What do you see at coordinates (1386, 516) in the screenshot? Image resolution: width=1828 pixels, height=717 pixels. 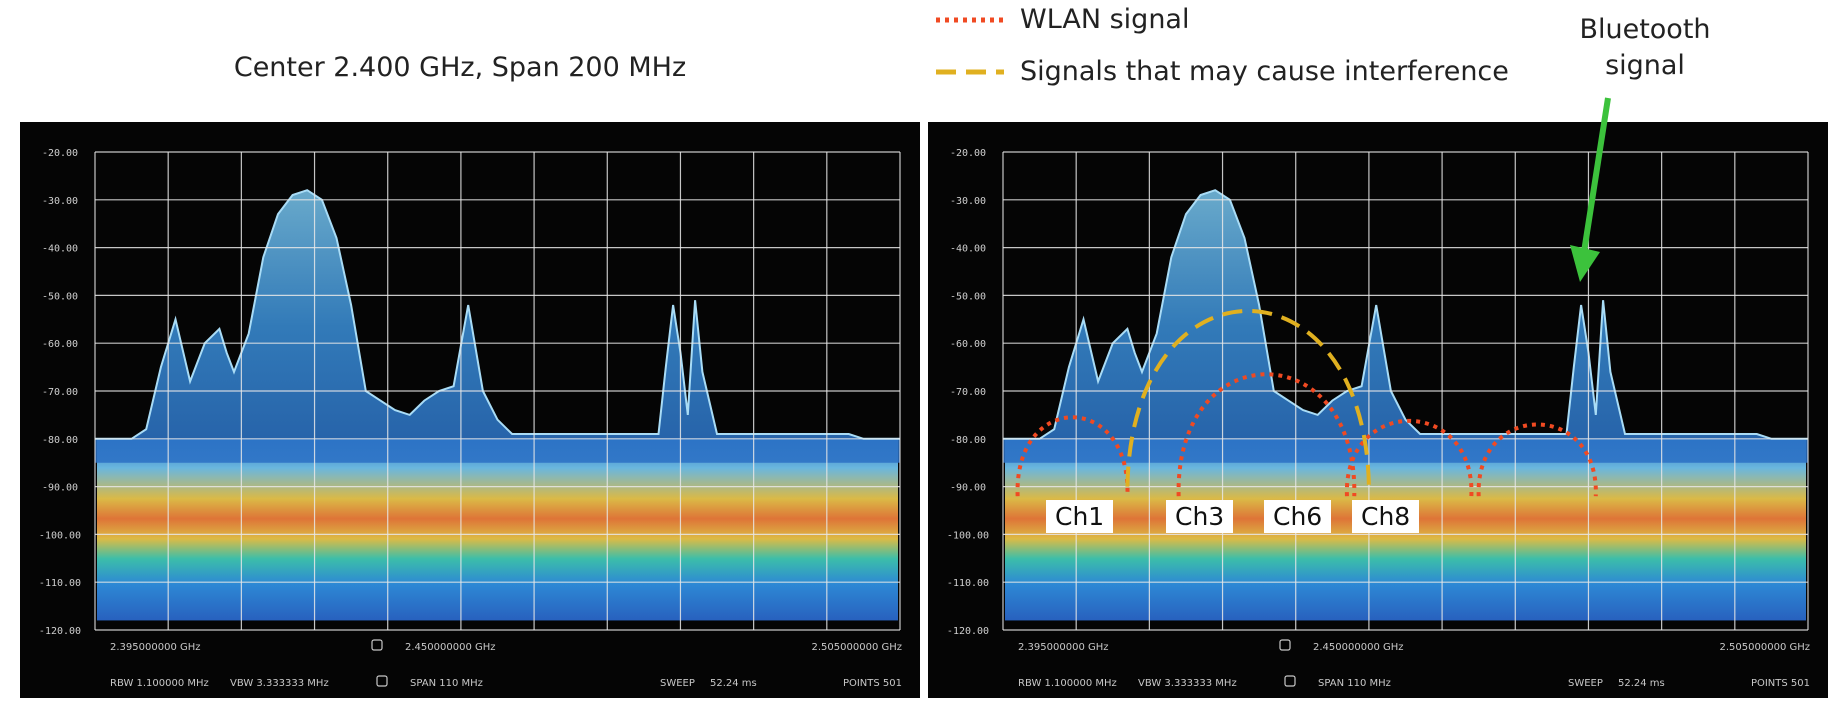 I see `channel-label-ch8: Ch8` at bounding box center [1386, 516].